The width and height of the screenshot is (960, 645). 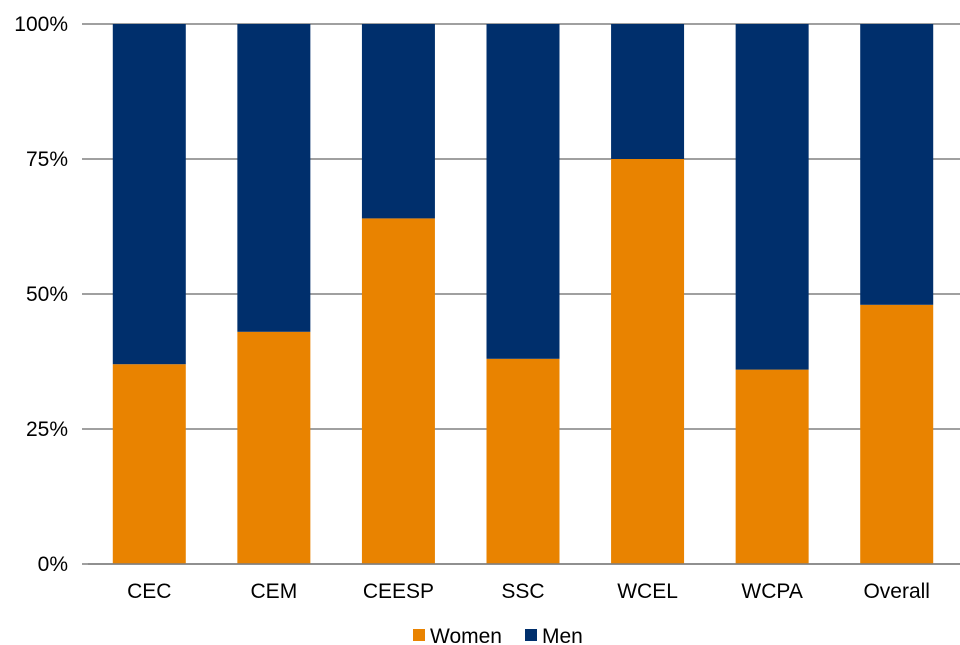 What do you see at coordinates (149, 464) in the screenshot?
I see `bar-women-cec` at bounding box center [149, 464].